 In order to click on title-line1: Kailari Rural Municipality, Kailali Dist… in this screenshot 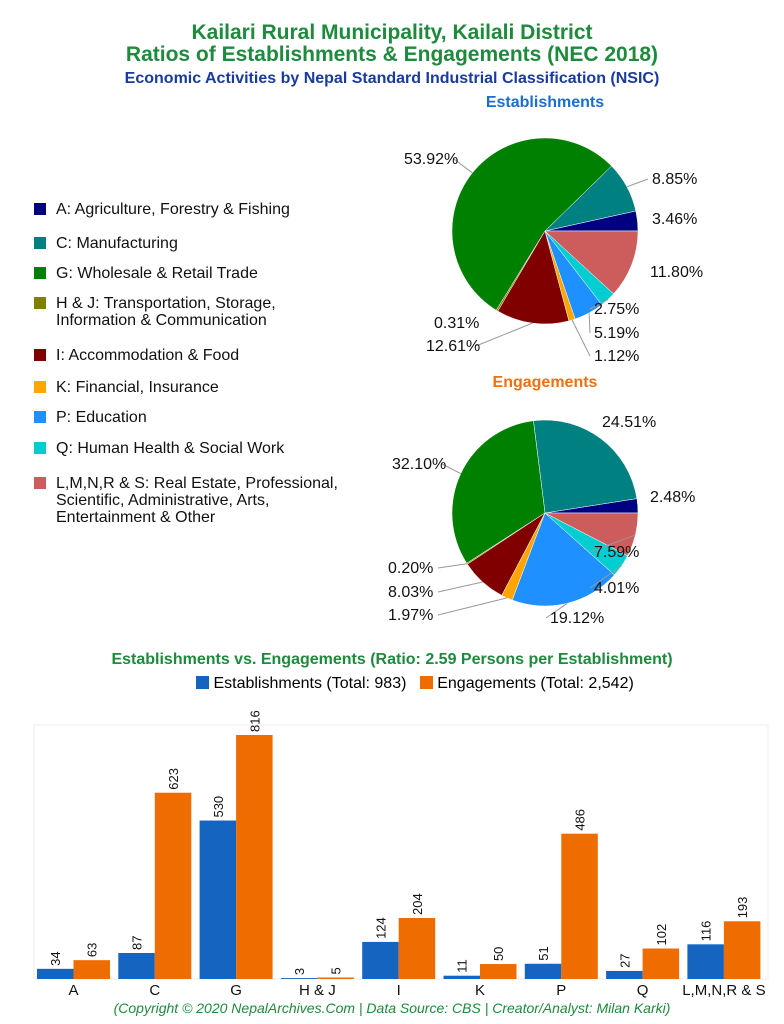, I will do `click(392, 32)`.